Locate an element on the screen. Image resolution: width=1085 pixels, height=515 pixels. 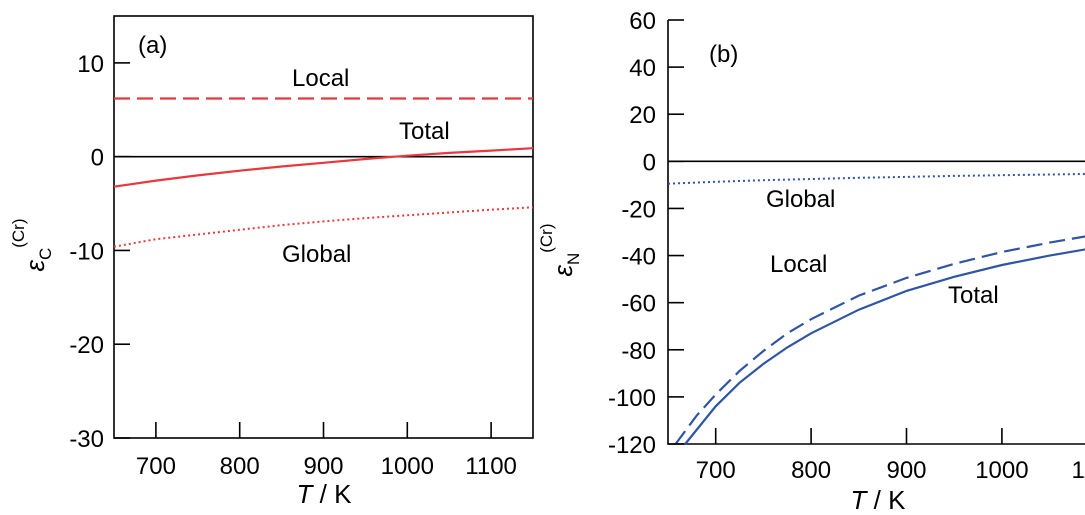
panel-a-label: (a) is located at coordinates (152, 45).